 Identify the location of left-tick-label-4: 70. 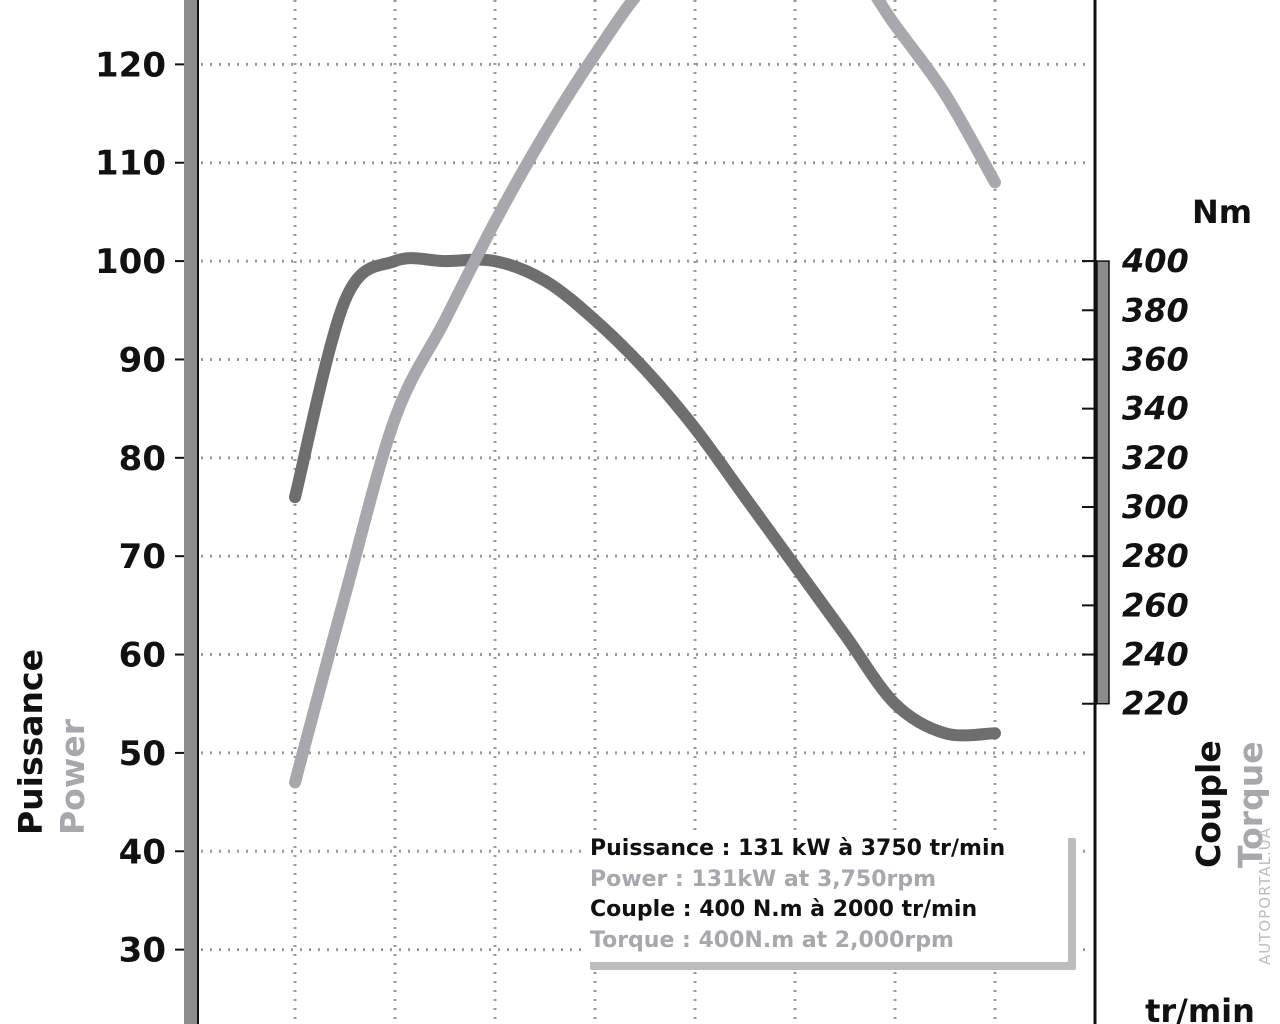
(142, 557).